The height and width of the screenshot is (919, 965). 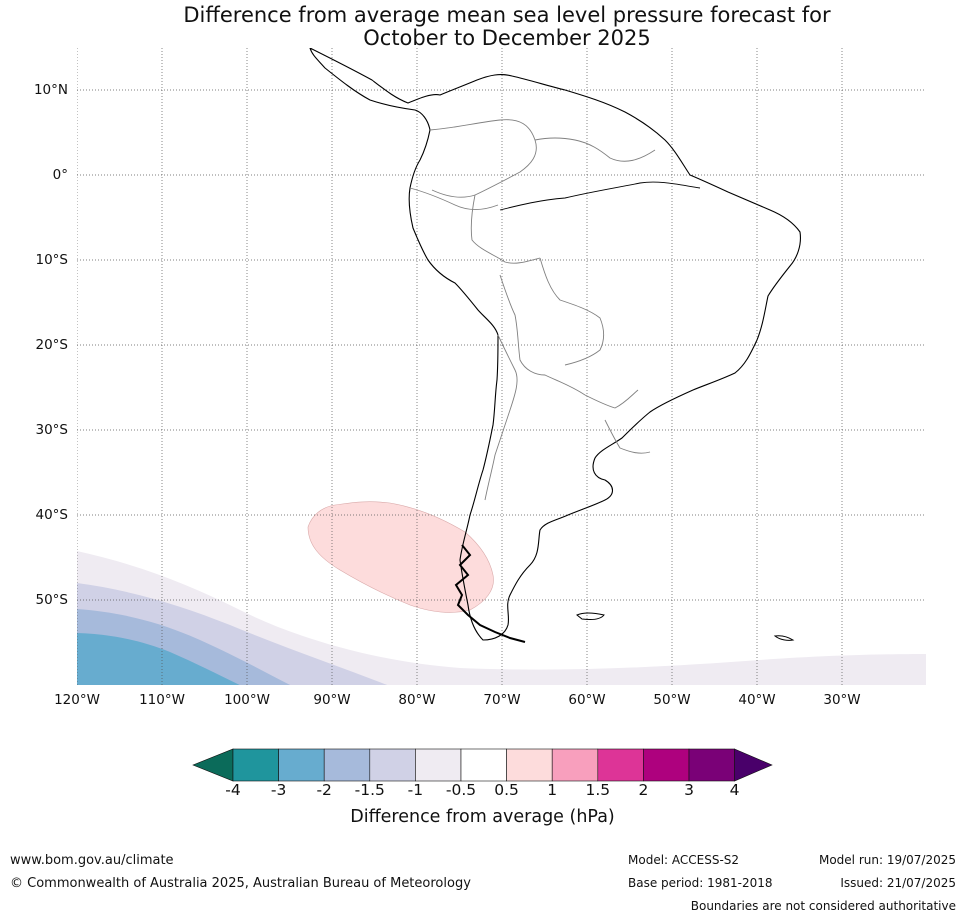 What do you see at coordinates (92, 860) in the screenshot?
I see `website-link: www.bom.gov.au/climate` at bounding box center [92, 860].